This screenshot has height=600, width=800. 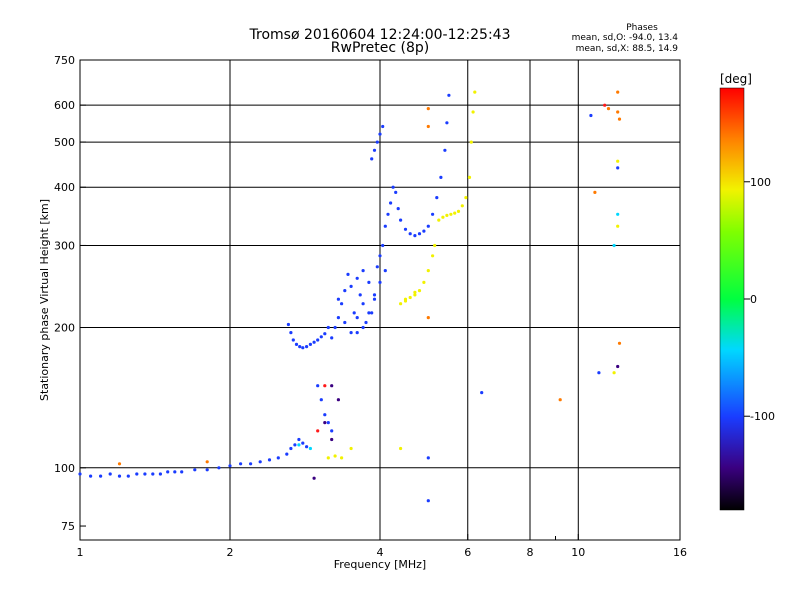 What do you see at coordinates (642, 28) in the screenshot?
I see `stats-heading: Phases` at bounding box center [642, 28].